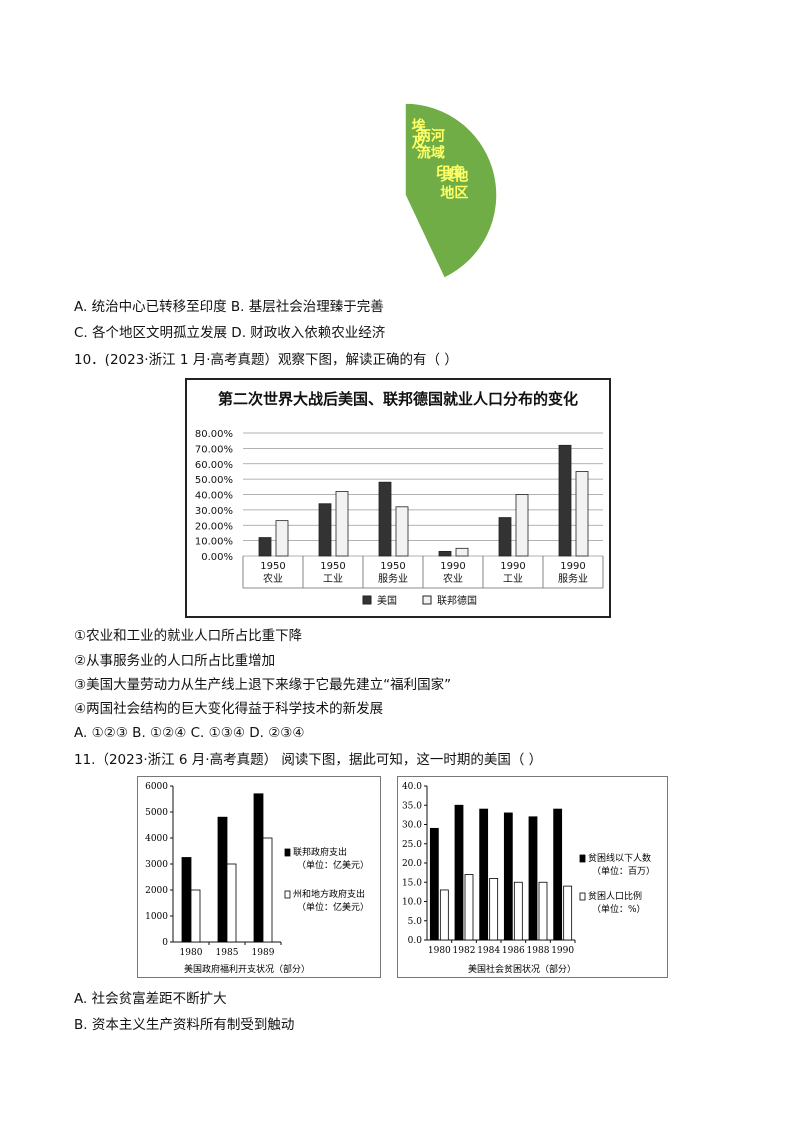  Describe the element at coordinates (230, 333) in the screenshot. I see `q9-options-line2: C. 各个地区文明孤立发展 D. 财政收入依赖农业经济` at that location.